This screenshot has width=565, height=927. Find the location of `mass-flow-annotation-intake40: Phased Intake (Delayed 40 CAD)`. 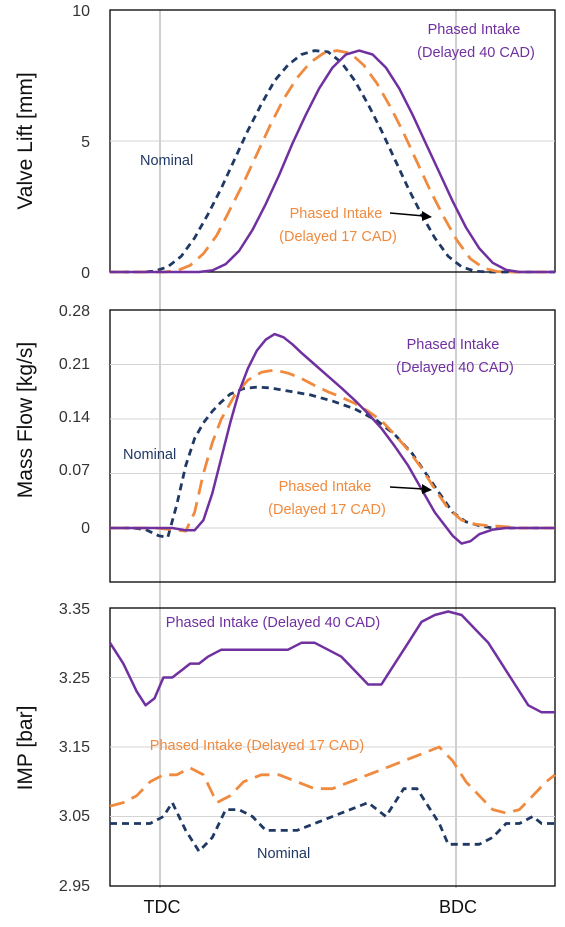

mass-flow-annotation-intake40: Phased Intake (Delayed 40 CAD) is located at coordinates (455, 356).